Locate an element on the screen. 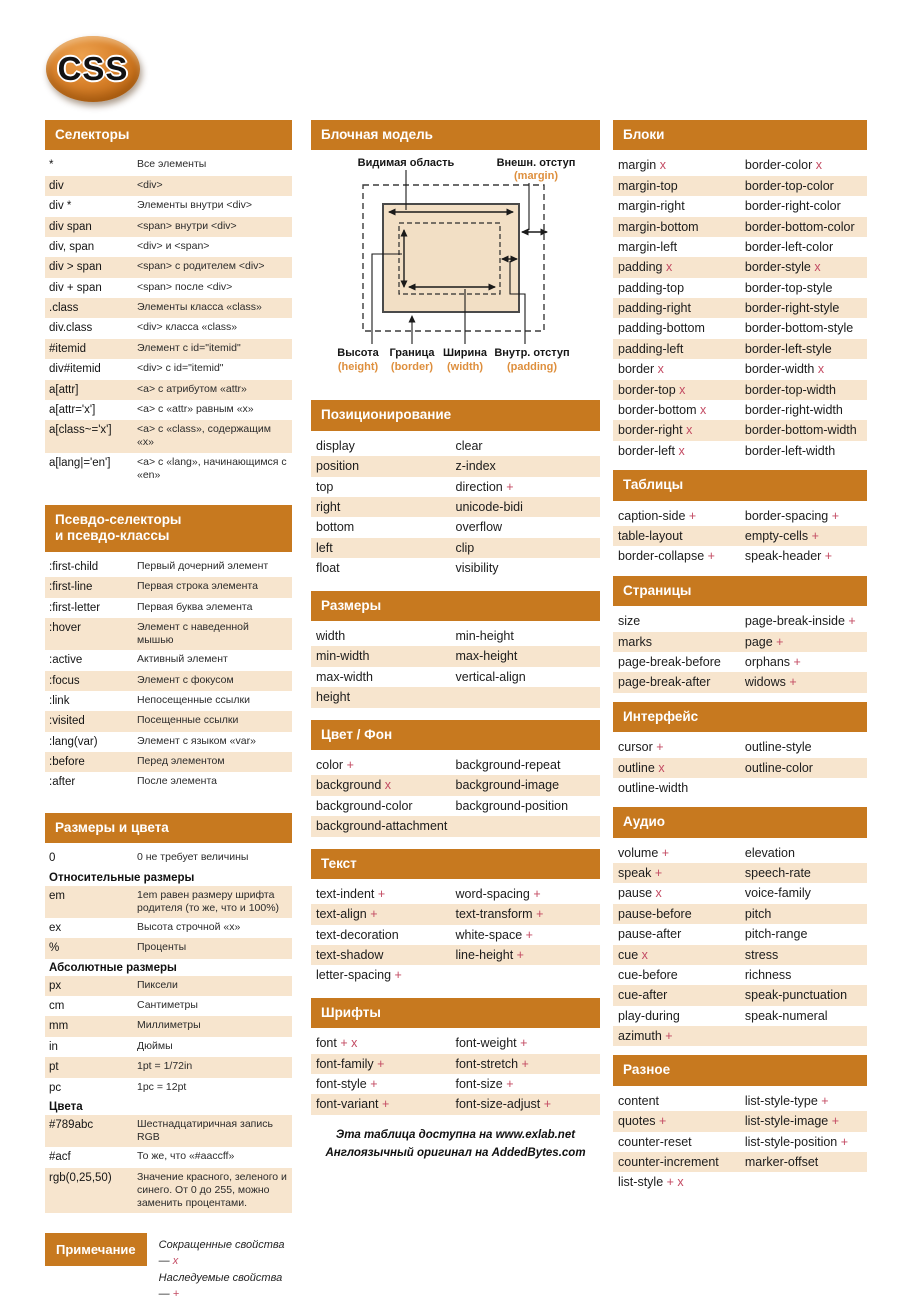 The width and height of the screenshot is (904, 1316). property-name: white-space is located at coordinates (489, 934).